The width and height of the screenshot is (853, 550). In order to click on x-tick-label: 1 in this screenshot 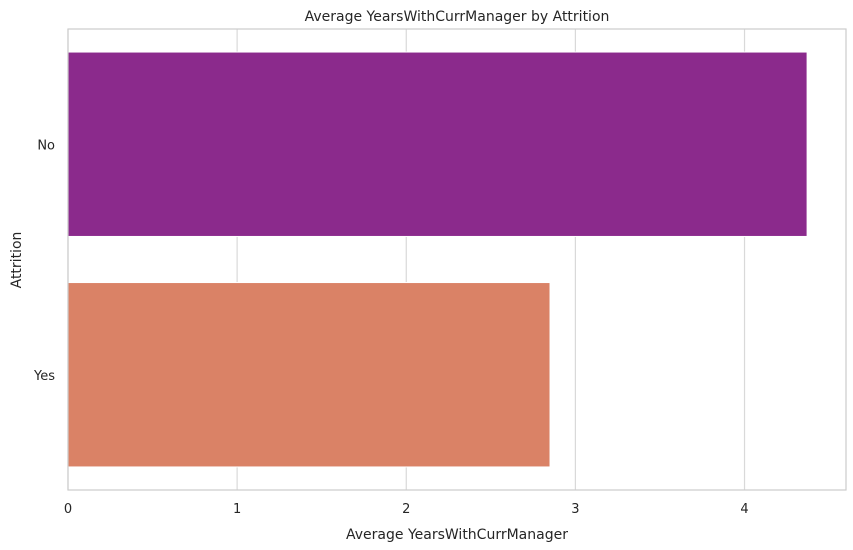, I will do `click(237, 509)`.